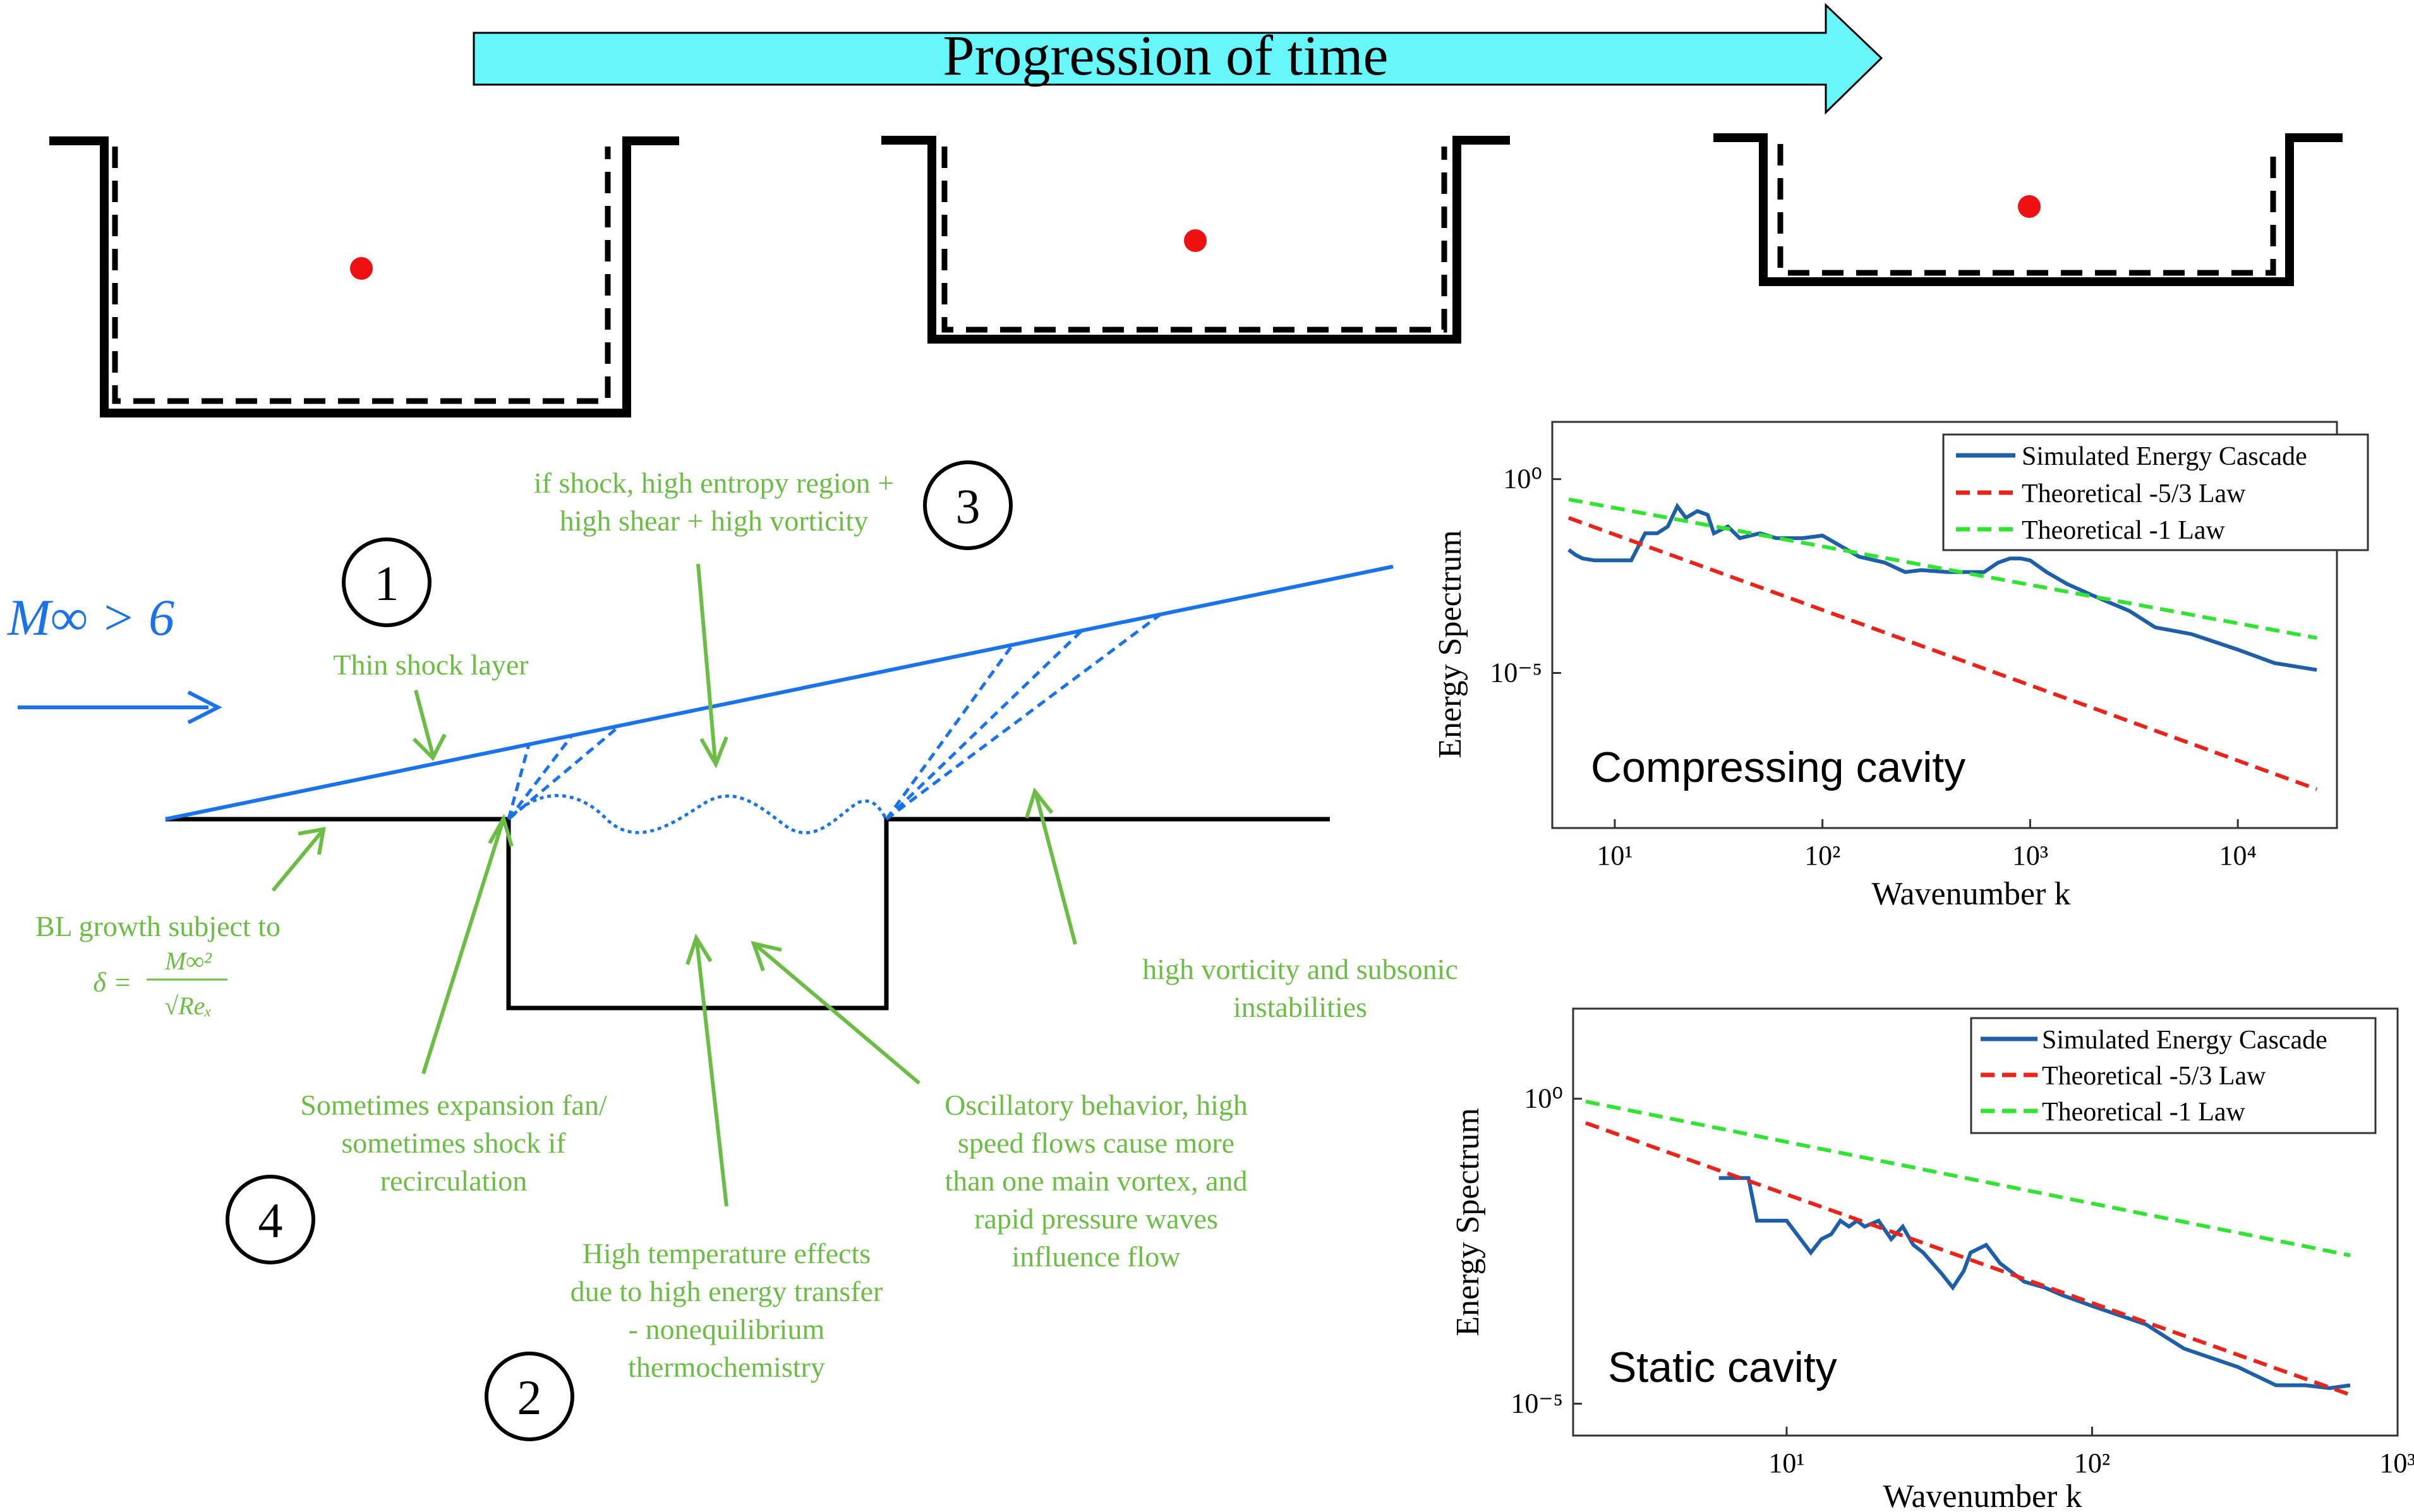  Describe the element at coordinates (1023, 716) in the screenshot. I see `expansion-fan-right` at that location.